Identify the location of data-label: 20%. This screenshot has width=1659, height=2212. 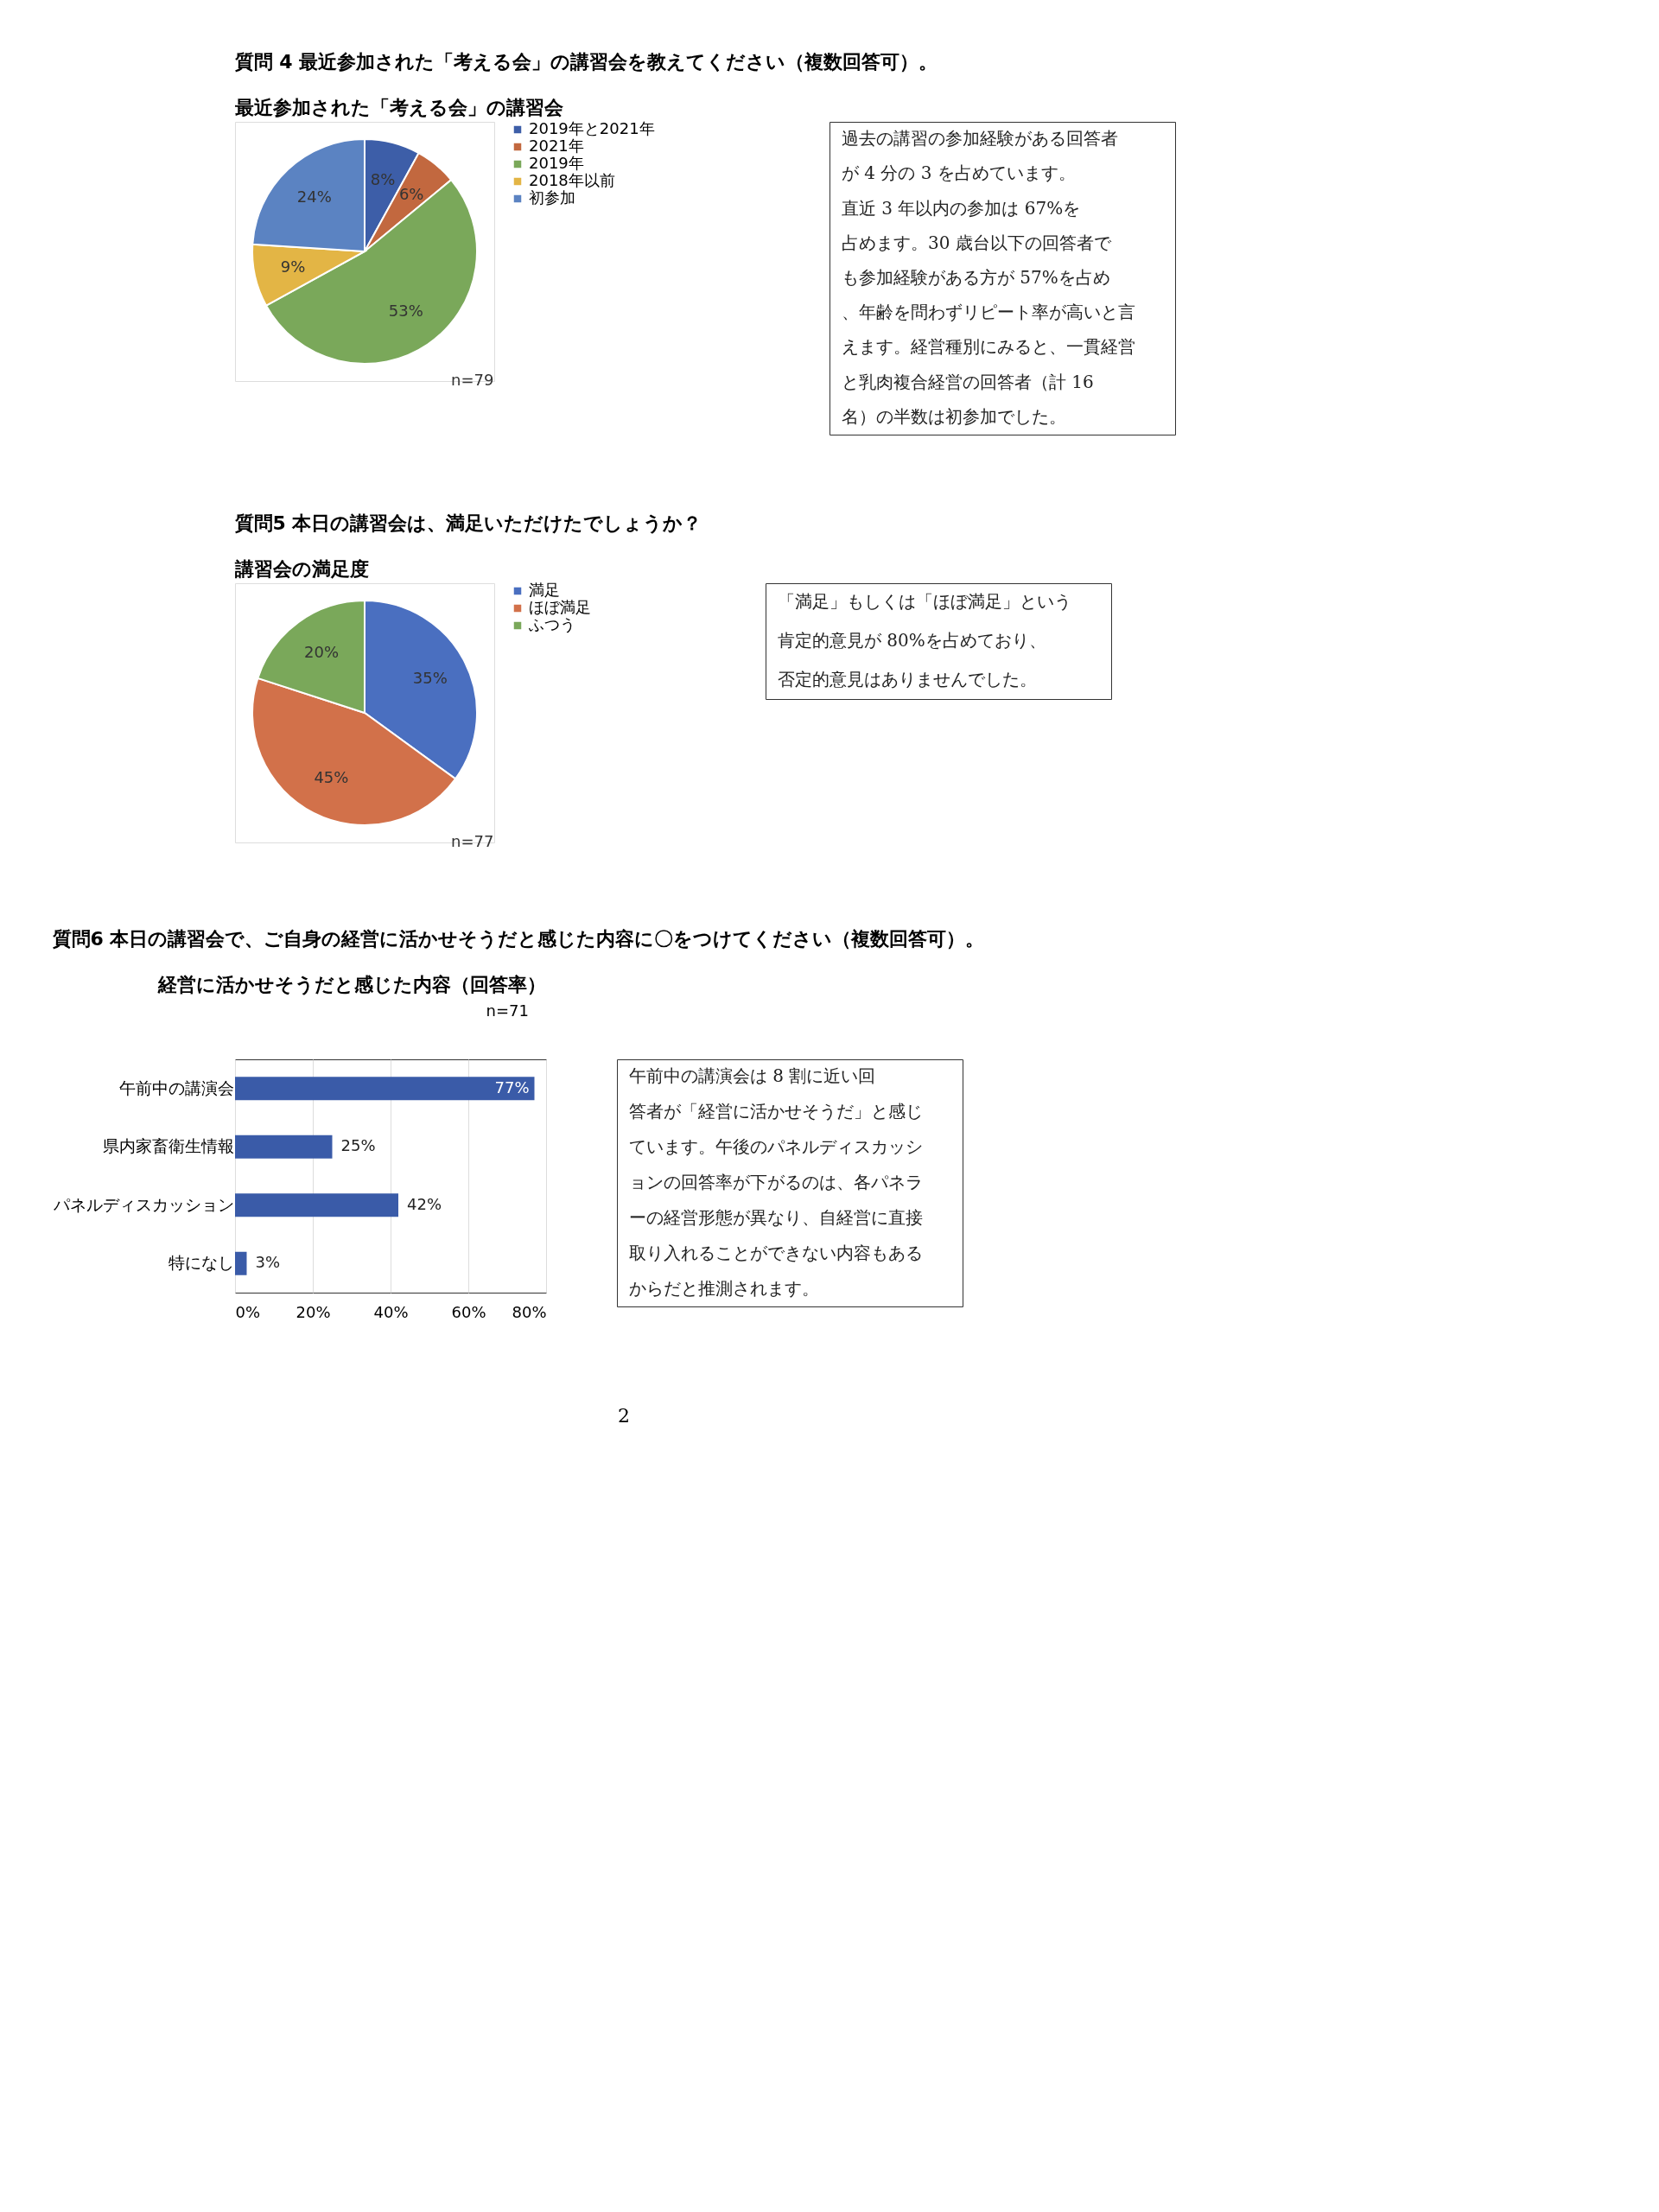
(322, 652).